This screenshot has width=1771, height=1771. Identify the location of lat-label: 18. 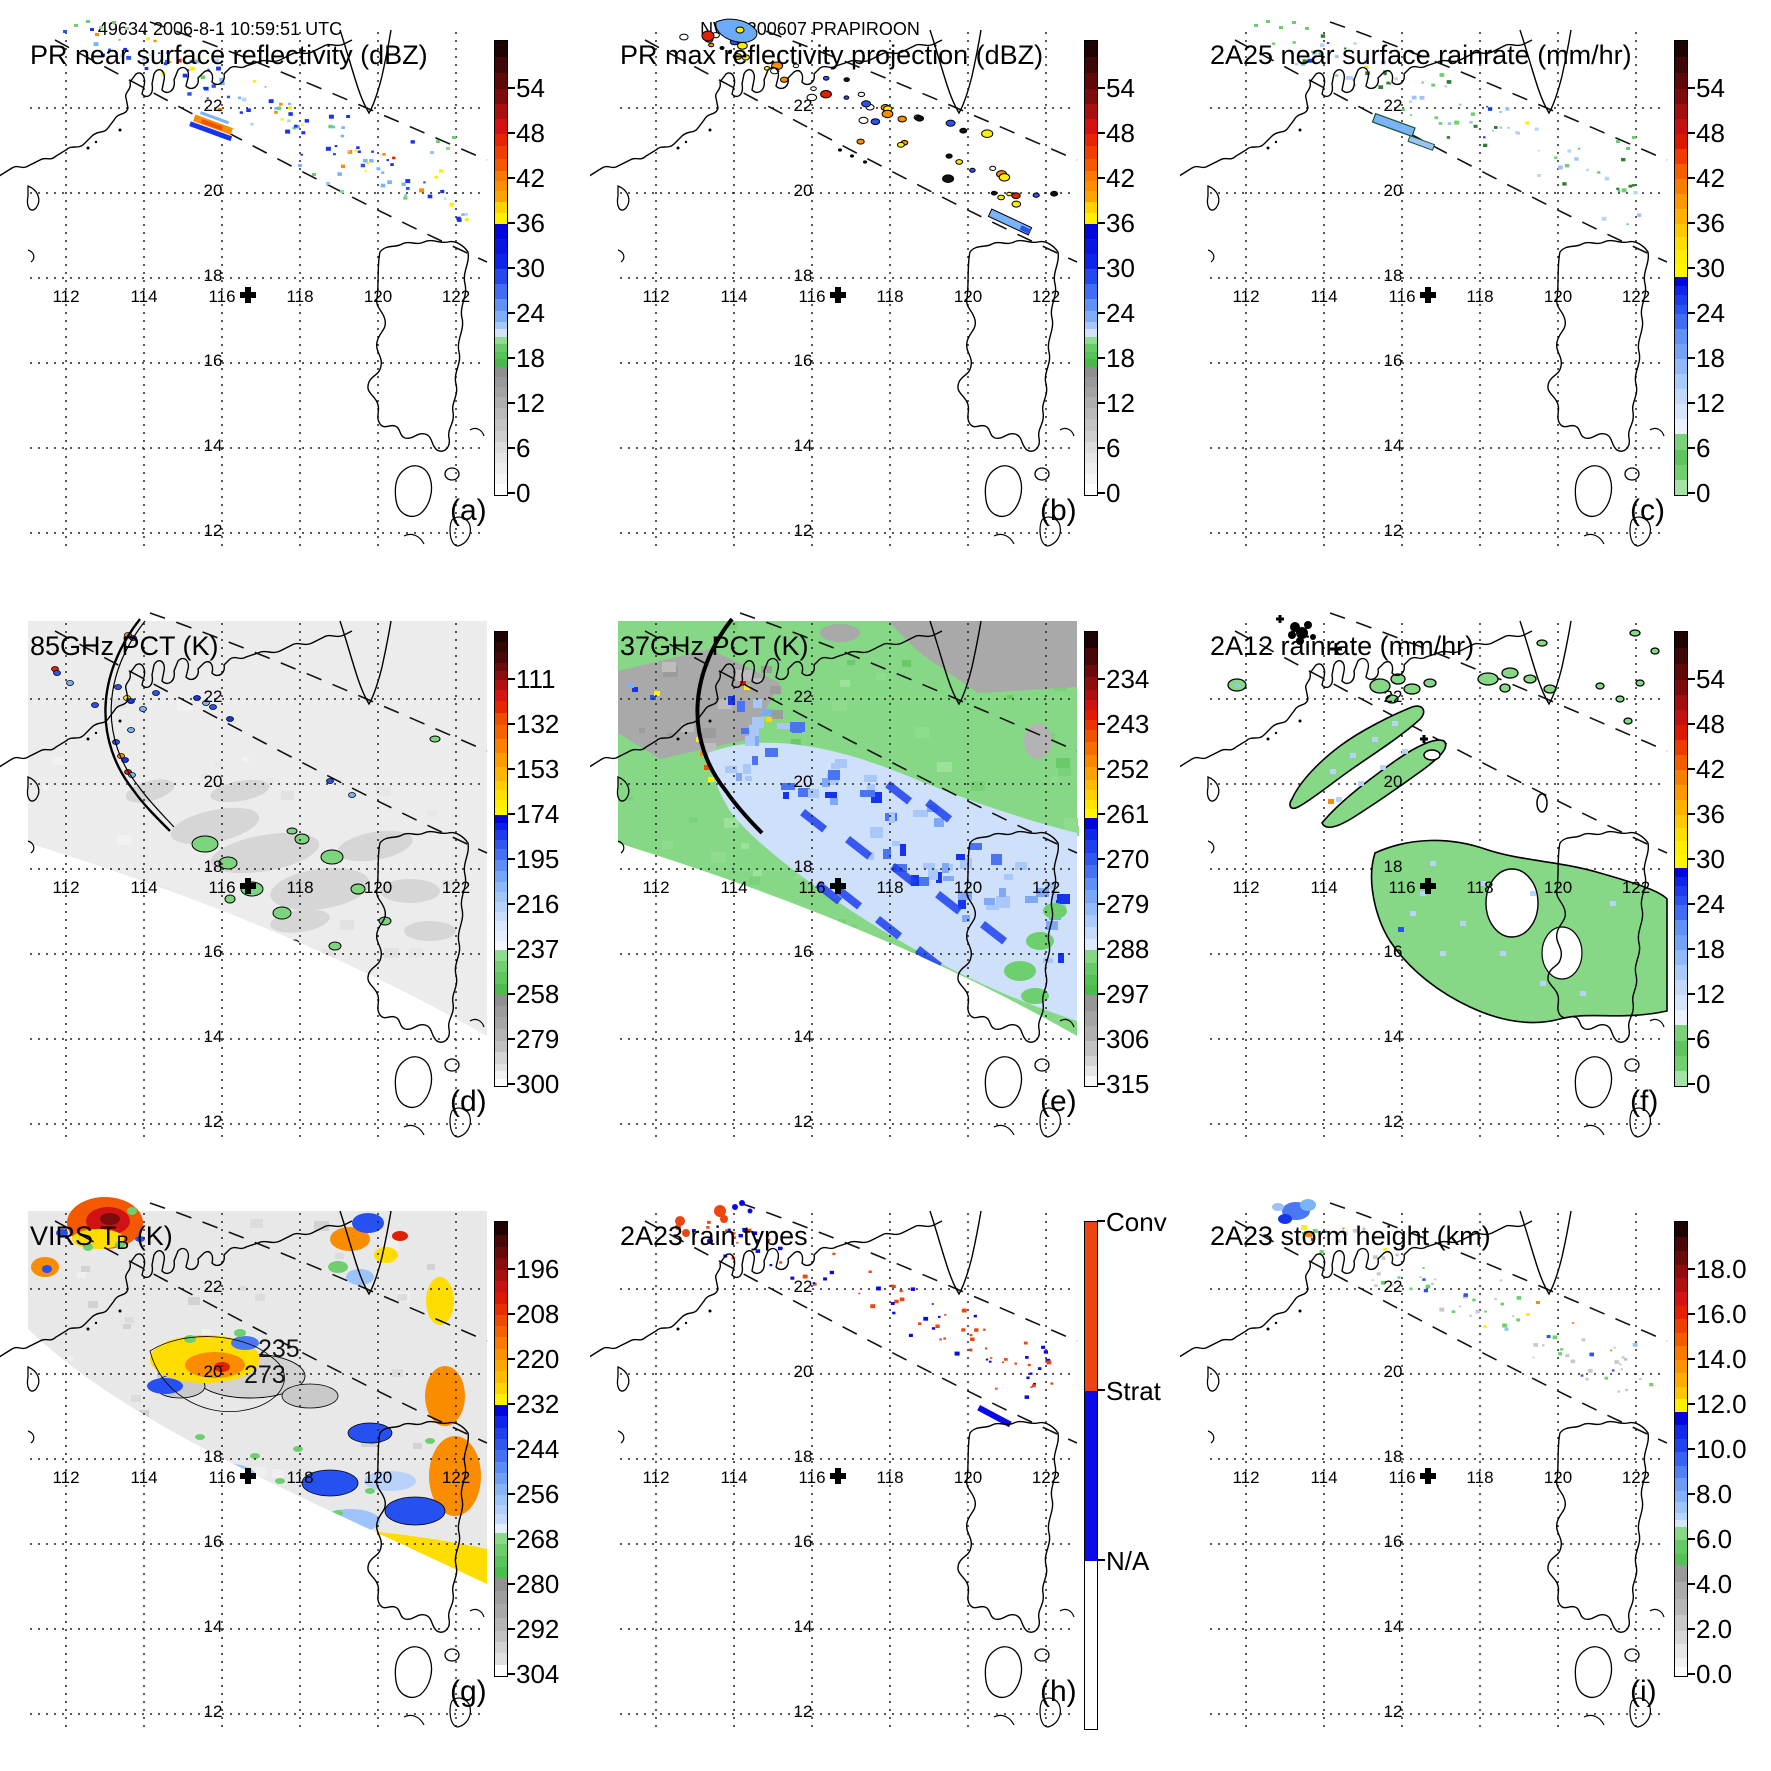
(803, 275).